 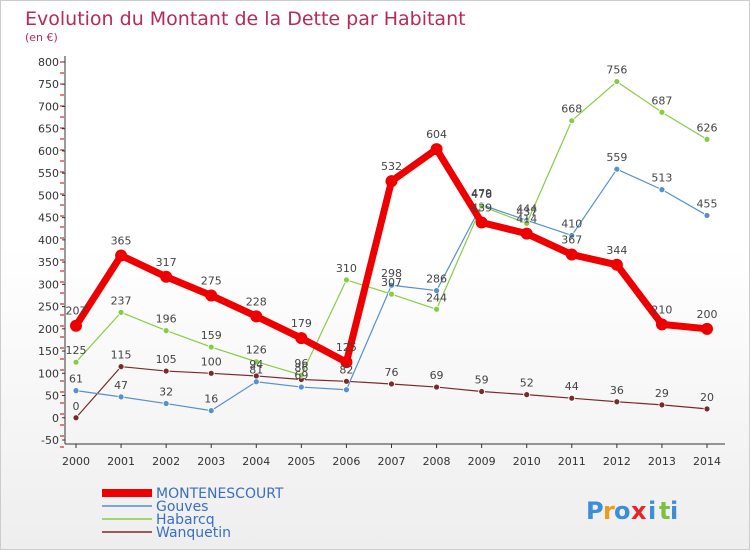 I want to click on data-label-montenescourt: 414, so click(x=526, y=219).